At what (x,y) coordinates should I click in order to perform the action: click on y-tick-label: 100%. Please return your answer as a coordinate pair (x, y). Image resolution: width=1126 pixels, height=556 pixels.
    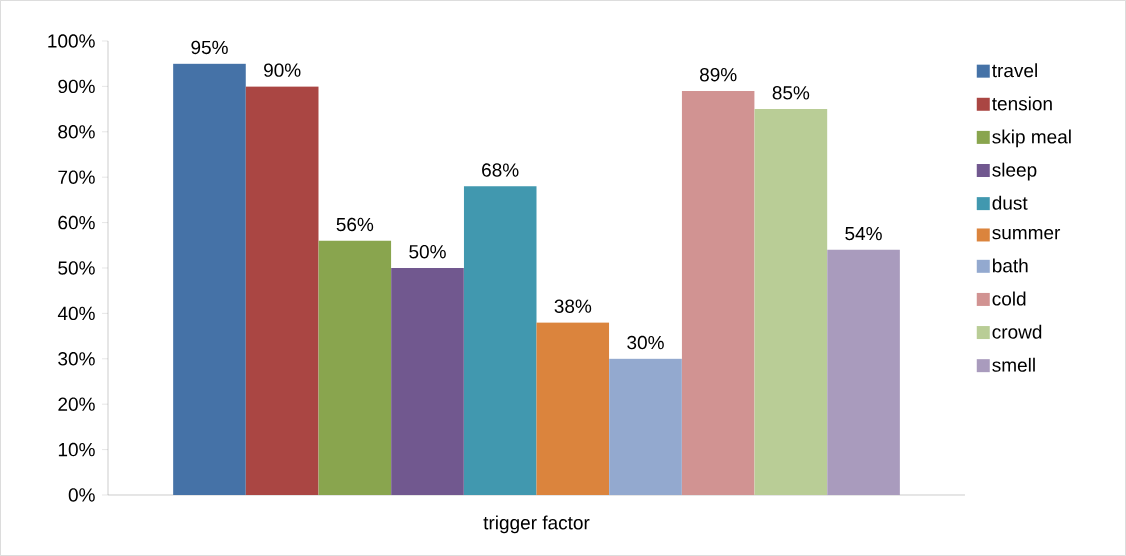
    Looking at the image, I should click on (71, 41).